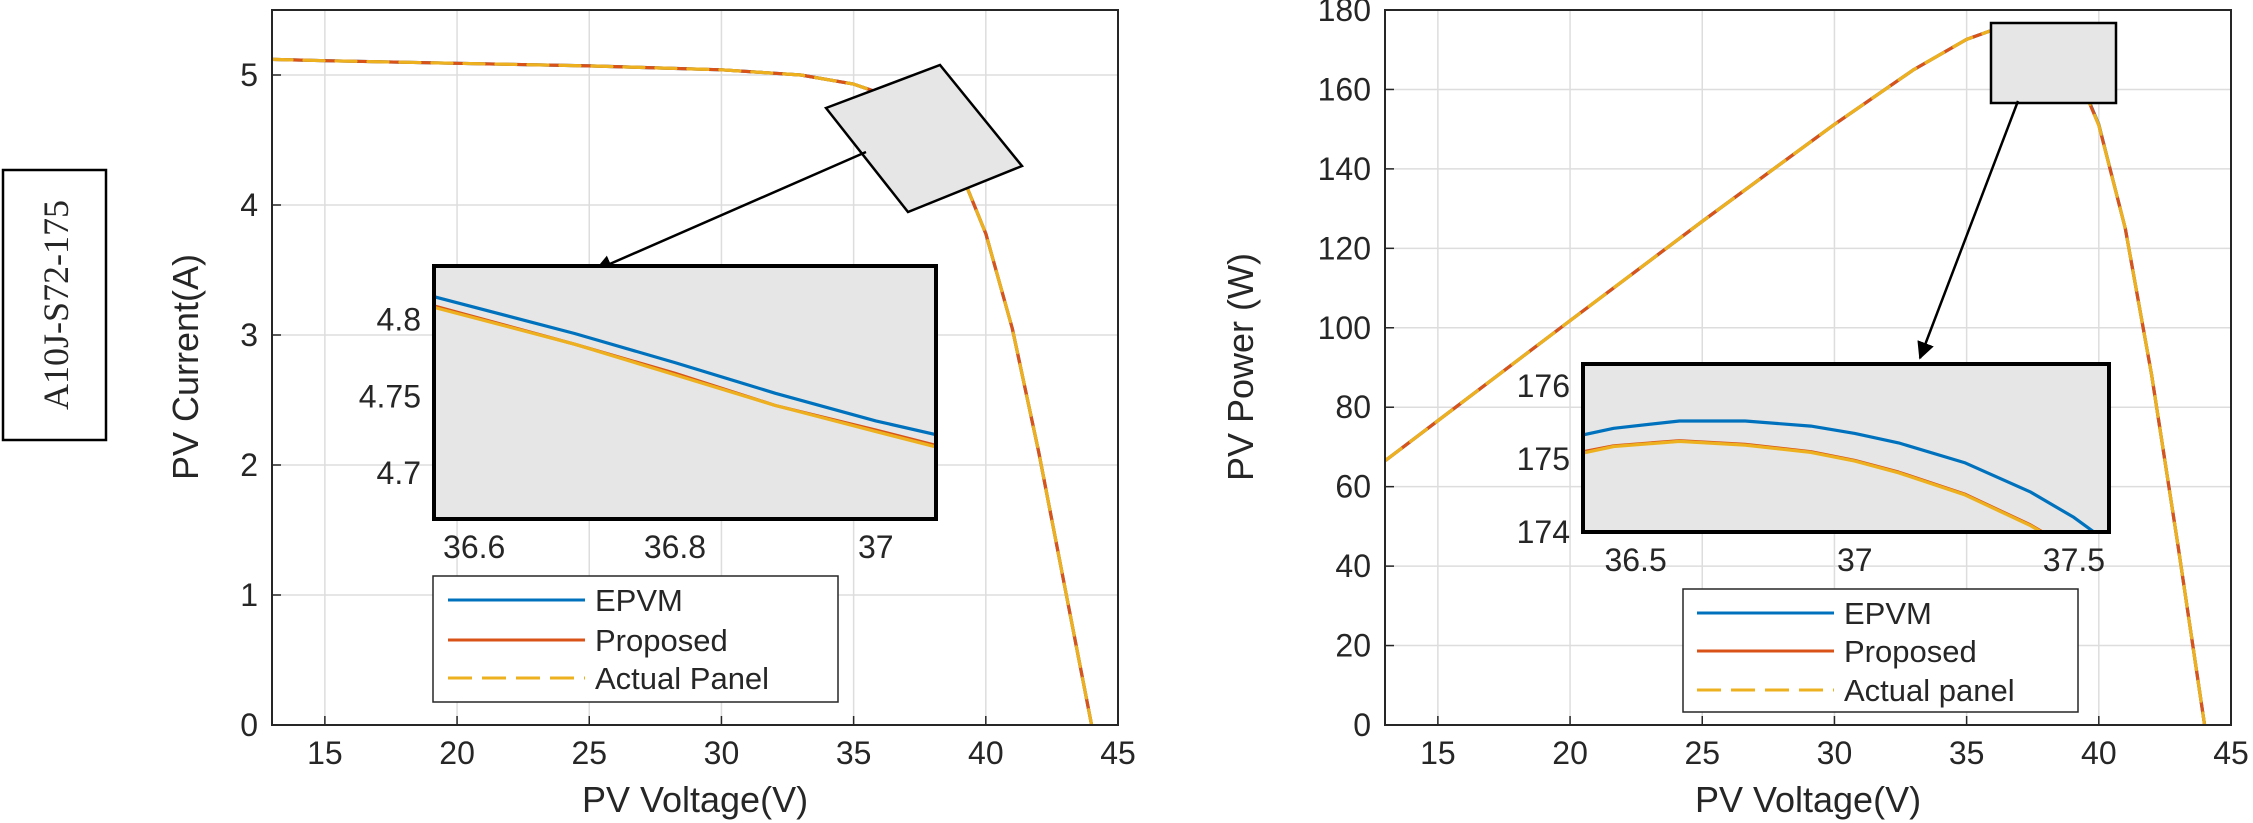  I want to click on y-tick-label: 2, so click(249, 465).